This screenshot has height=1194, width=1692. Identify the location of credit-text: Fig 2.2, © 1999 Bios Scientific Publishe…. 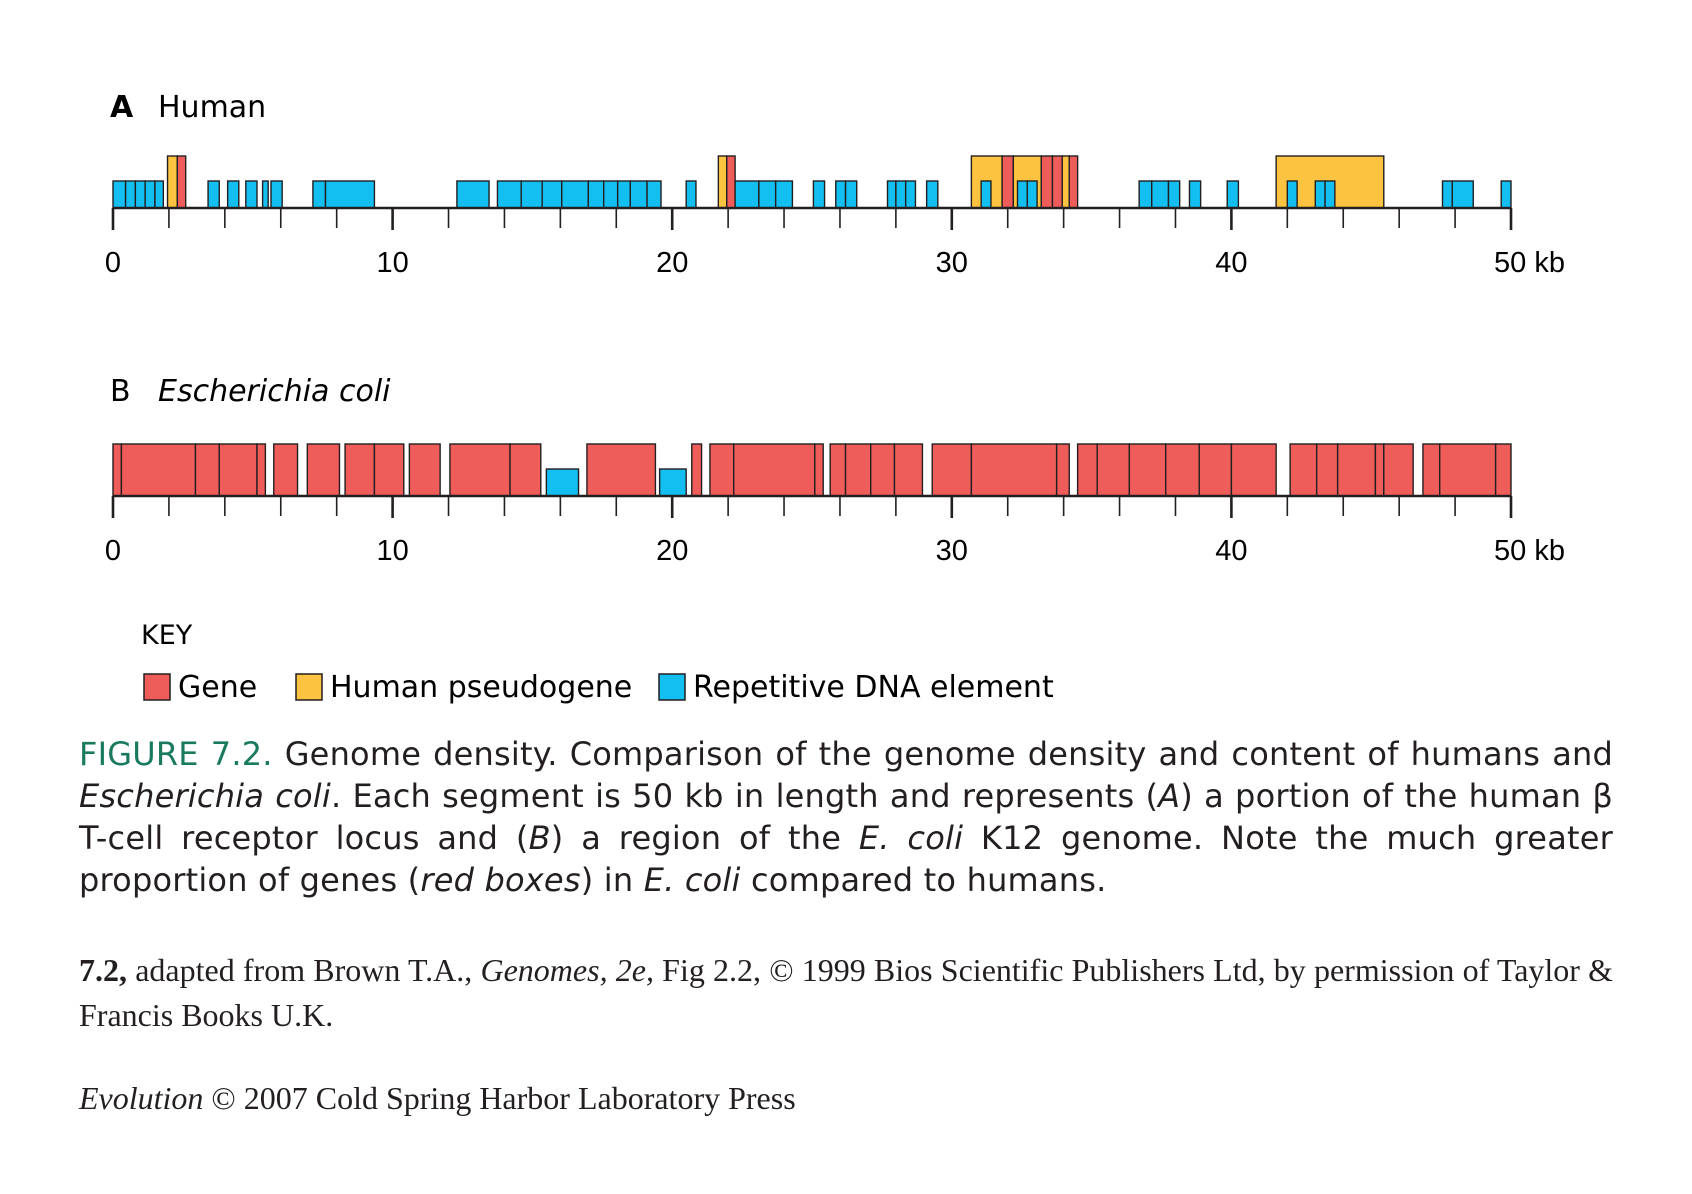
(846, 992).